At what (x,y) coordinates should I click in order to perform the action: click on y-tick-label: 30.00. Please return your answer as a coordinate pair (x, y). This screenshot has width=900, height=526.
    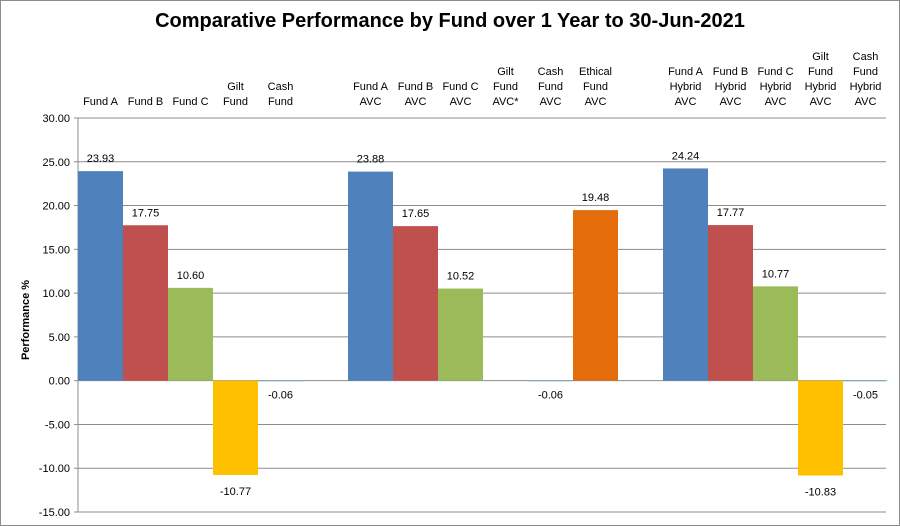
    Looking at the image, I should click on (56, 119).